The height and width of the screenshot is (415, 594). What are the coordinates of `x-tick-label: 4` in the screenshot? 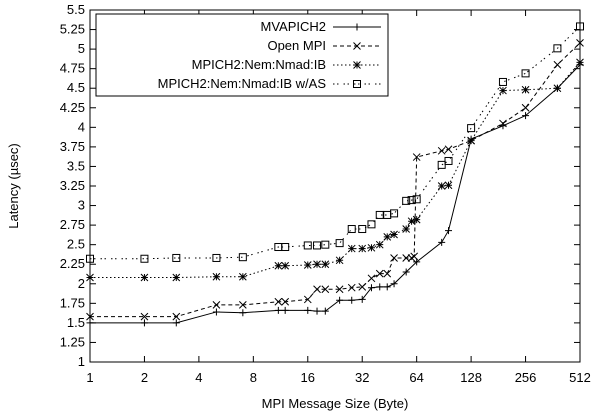 It's located at (198, 377).